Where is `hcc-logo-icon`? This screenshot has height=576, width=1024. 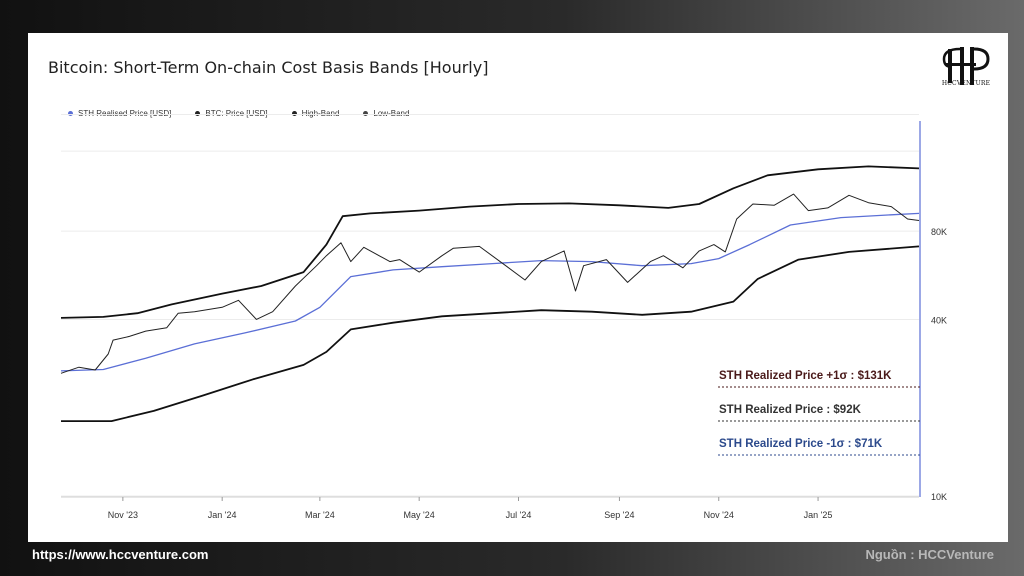
hcc-logo-icon is located at coordinates (966, 66).